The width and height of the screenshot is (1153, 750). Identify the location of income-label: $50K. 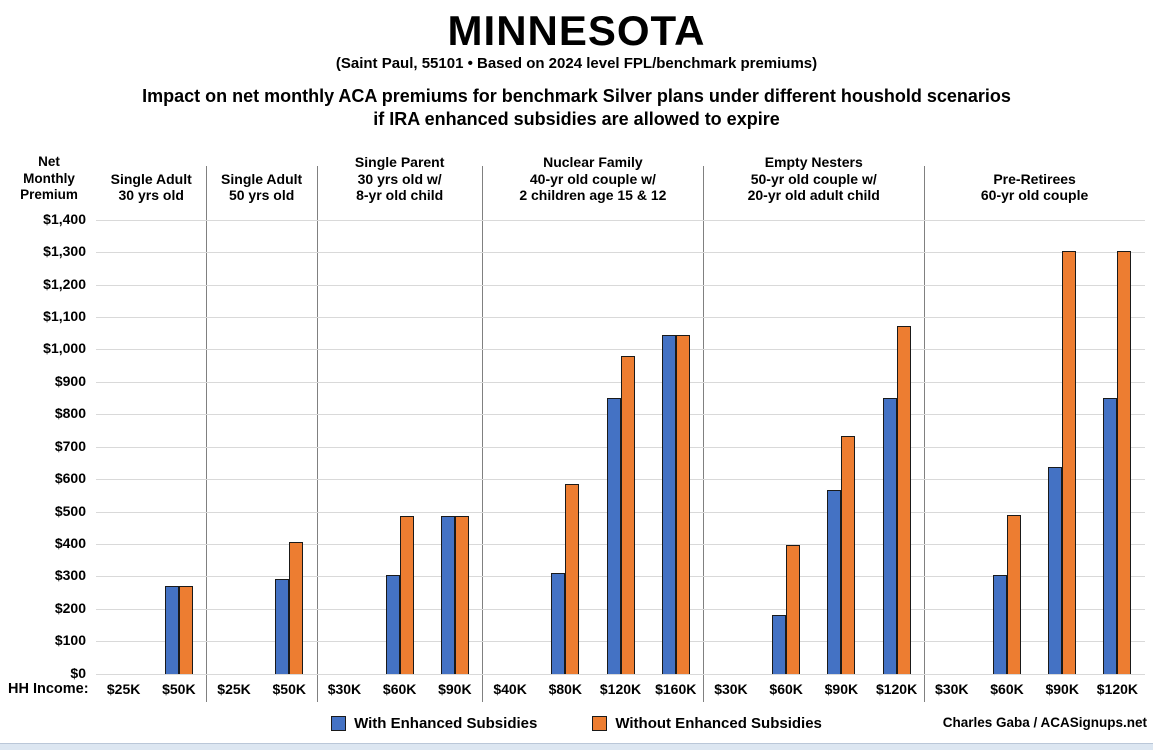
(179, 688).